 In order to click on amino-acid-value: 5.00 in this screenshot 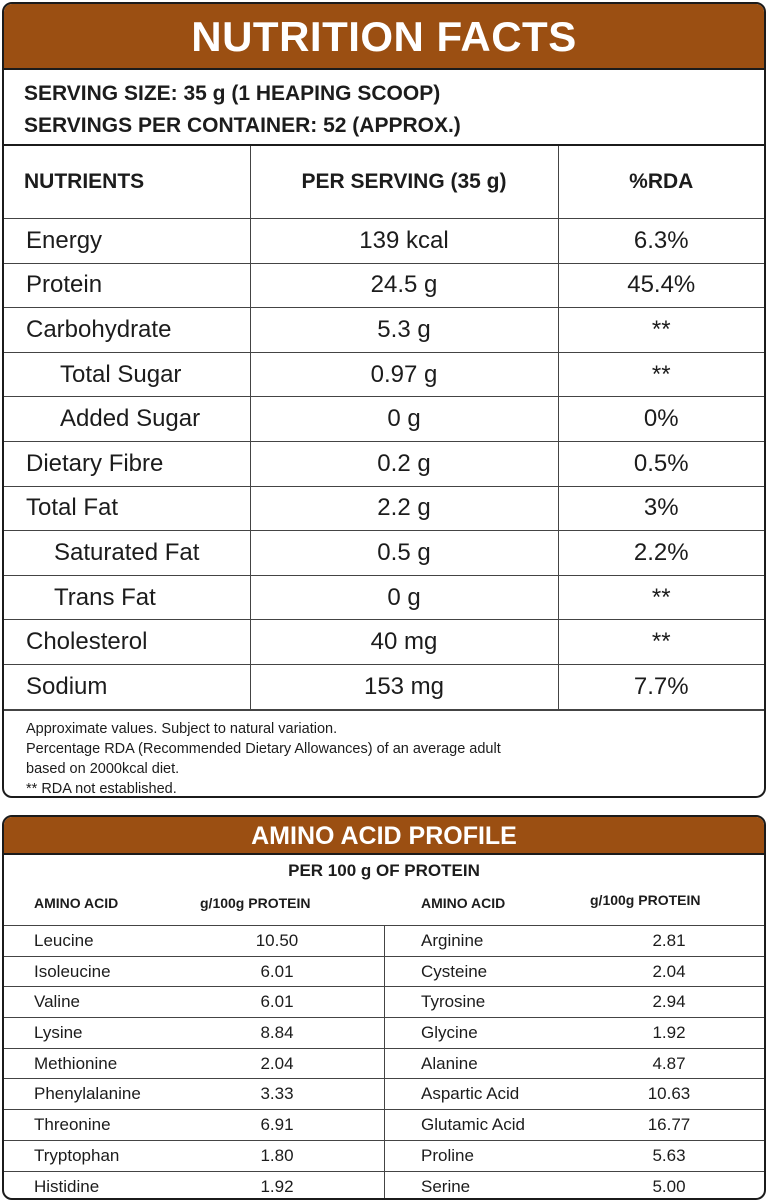, I will do `click(669, 1186)`.